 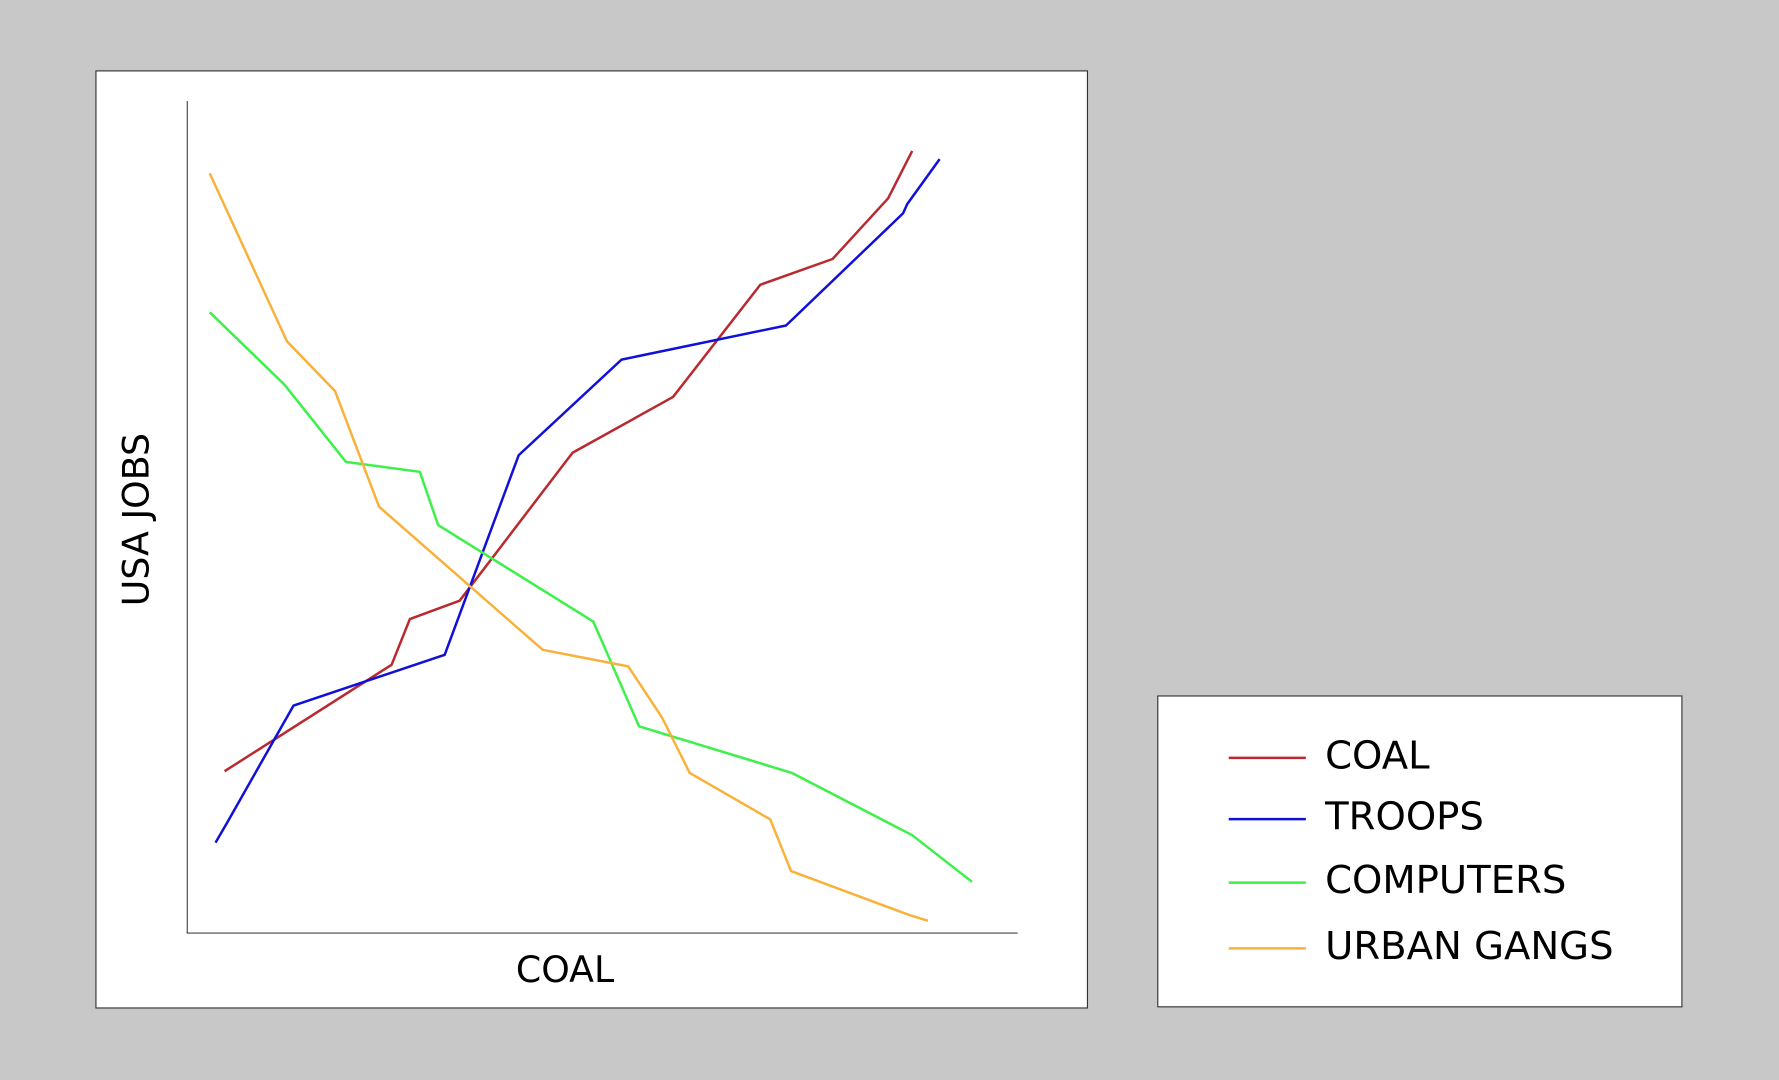 What do you see at coordinates (565, 969) in the screenshot?
I see `x-axis-label: COAL` at bounding box center [565, 969].